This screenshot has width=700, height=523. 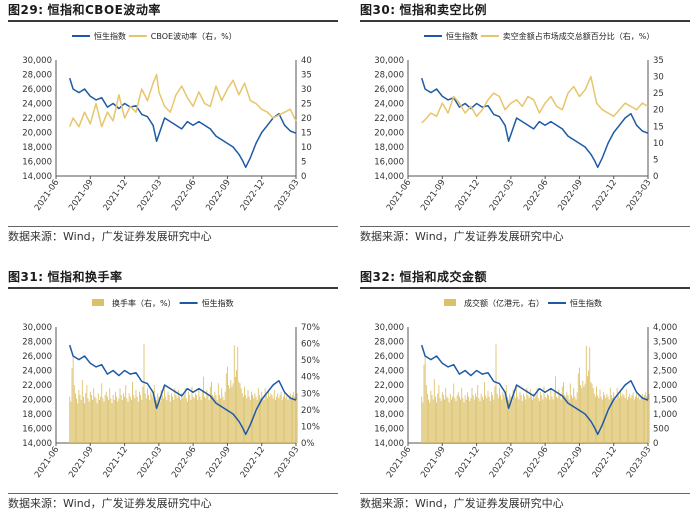 What do you see at coordinates (655, 177) in the screenshot?
I see `right-tick-label: 0` at bounding box center [655, 177].